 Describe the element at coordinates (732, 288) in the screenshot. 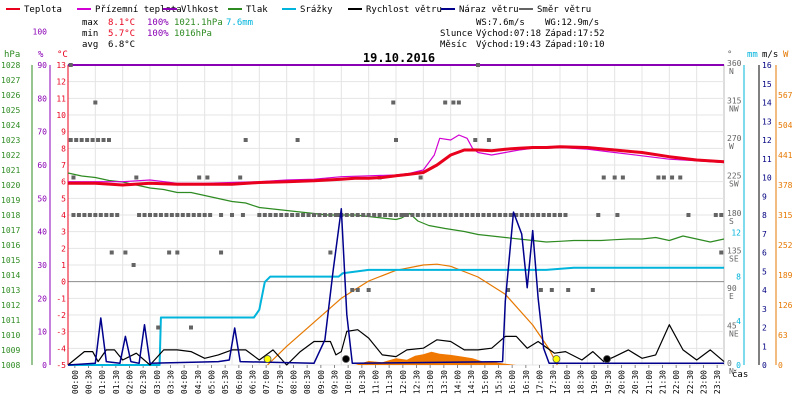

I see `tick-wind-dir: 90` at that location.